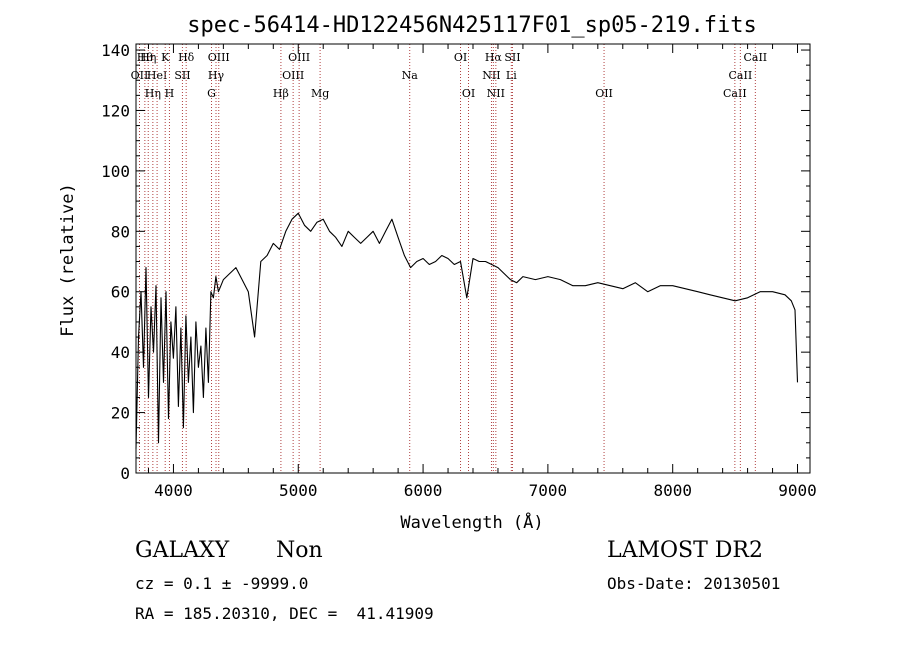 The height and width of the screenshot is (649, 900). Describe the element at coordinates (298, 490) in the screenshot. I see `x-tick-label-1: 5000` at that location.